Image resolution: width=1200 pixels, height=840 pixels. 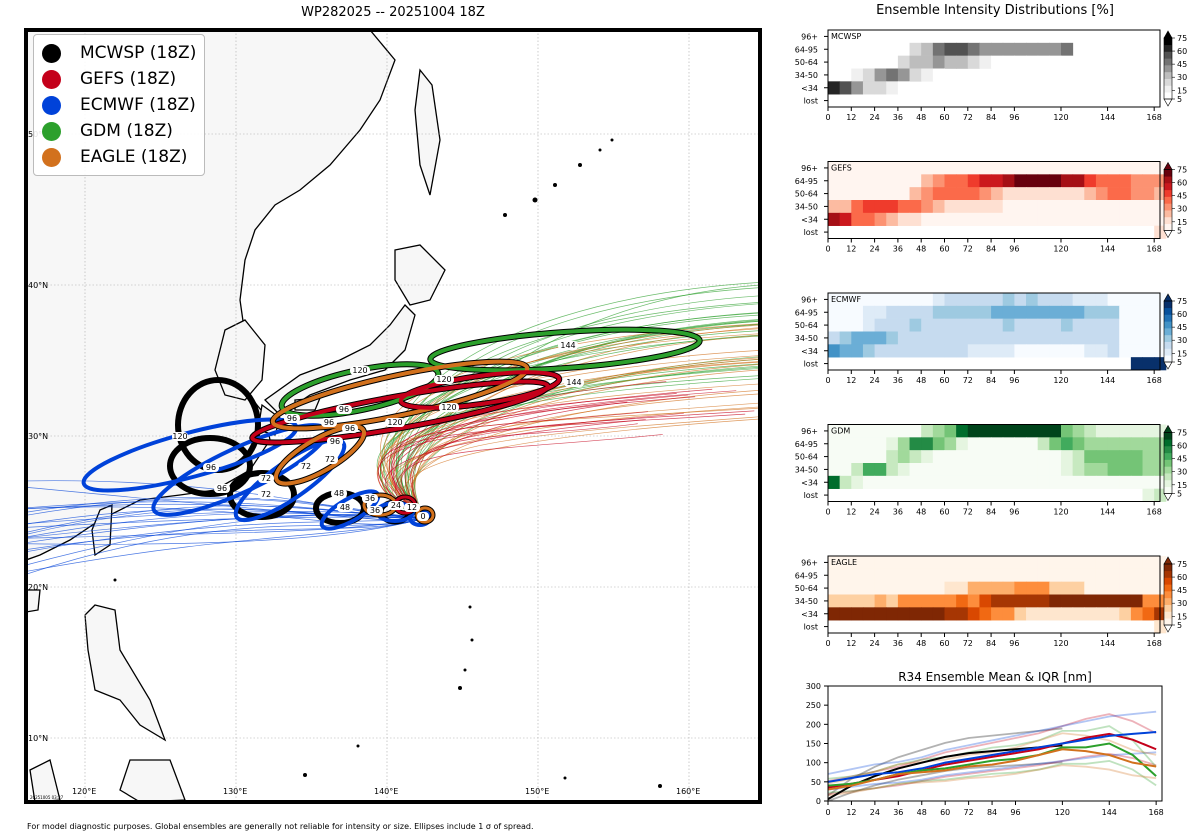 What do you see at coordinates (806, 575) in the screenshot?
I see `row-label: 64-95` at bounding box center [806, 575].